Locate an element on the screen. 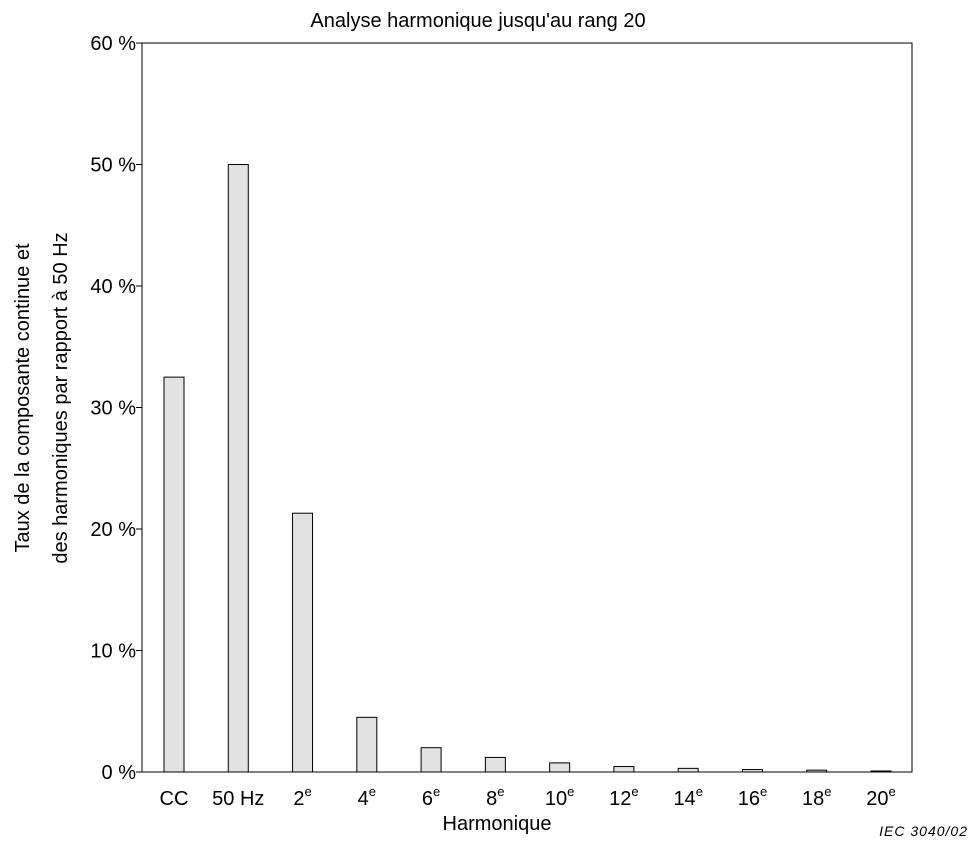  x-tick-label: 4e is located at coordinates (367, 797).